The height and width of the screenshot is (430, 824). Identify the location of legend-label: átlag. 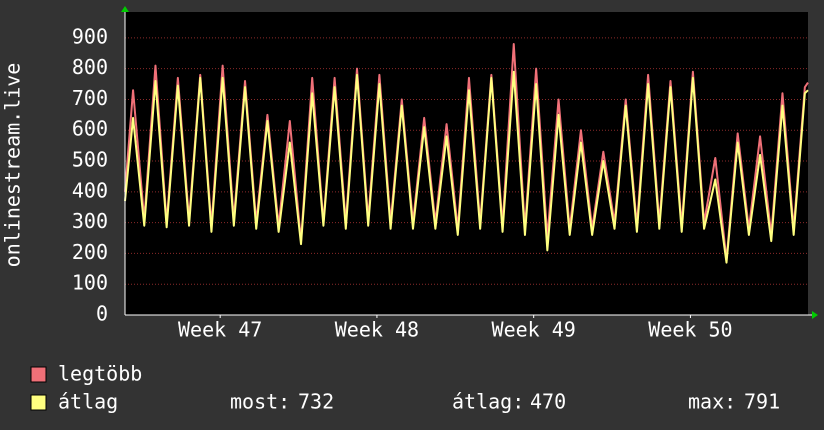
(88, 402).